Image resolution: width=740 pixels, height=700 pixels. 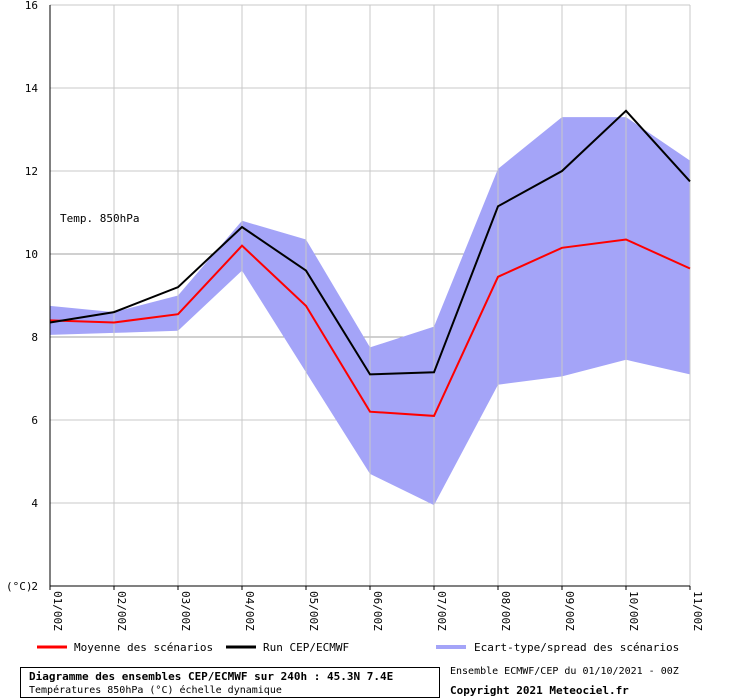 What do you see at coordinates (313, 611) in the screenshot?
I see `x-tick-label: 05/00Z` at bounding box center [313, 611].